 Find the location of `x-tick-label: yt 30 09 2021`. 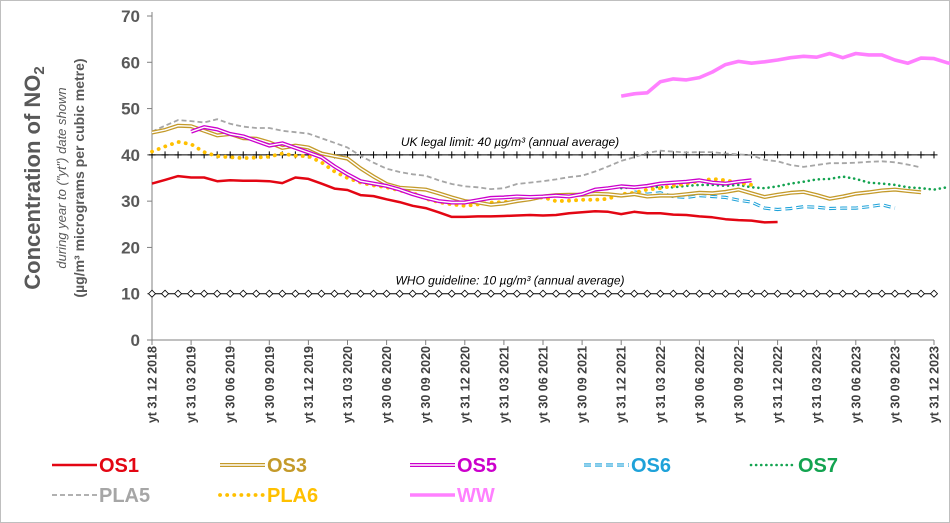

x-tick-label: yt 30 09 2021 is located at coordinates (583, 384).